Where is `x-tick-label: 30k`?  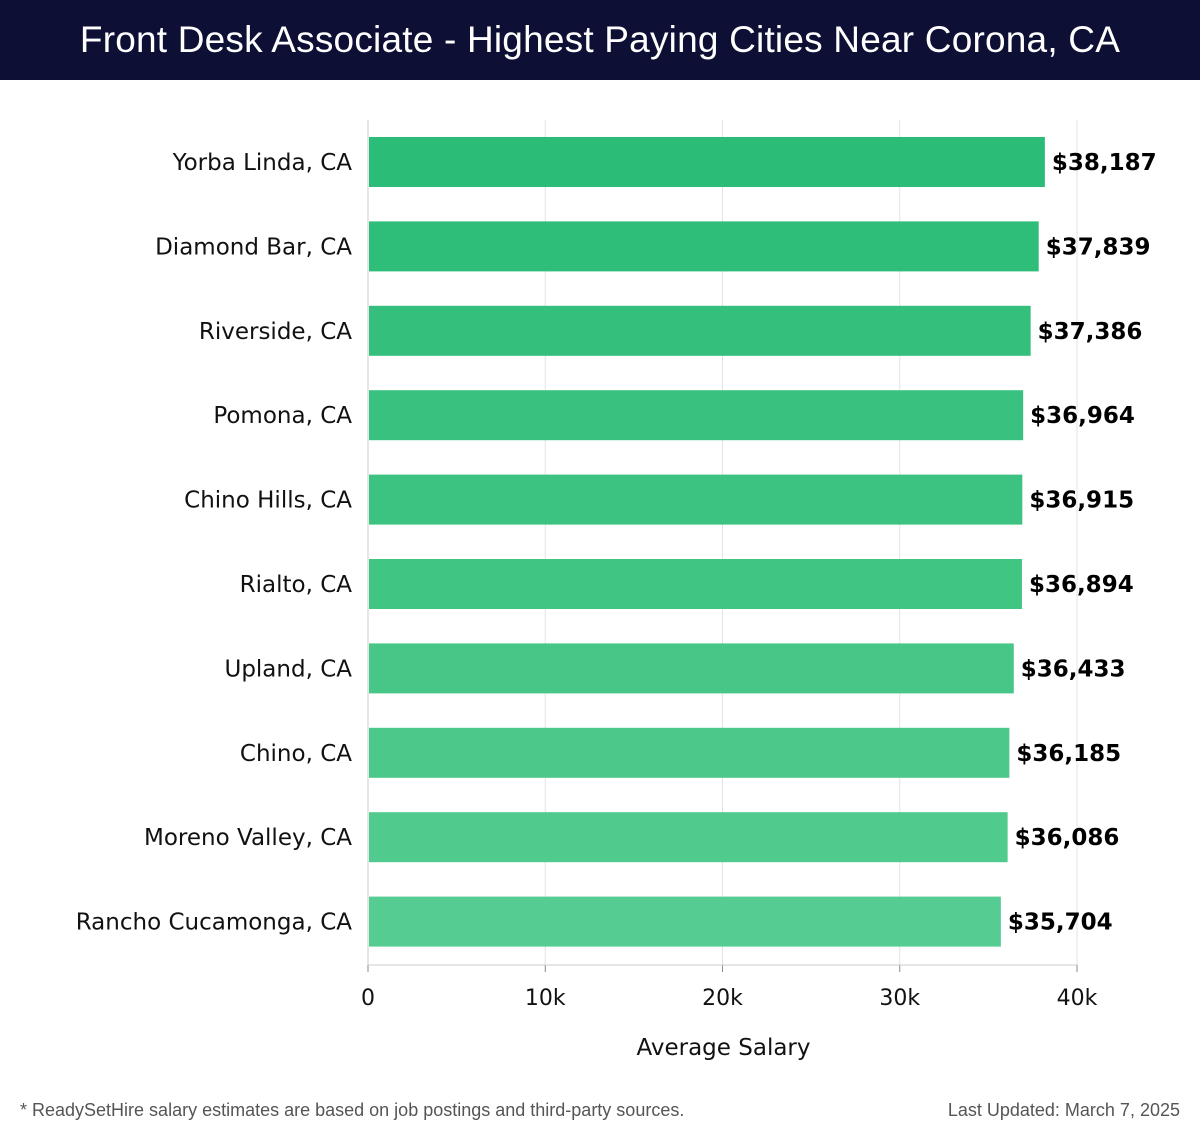
x-tick-label: 30k is located at coordinates (899, 998).